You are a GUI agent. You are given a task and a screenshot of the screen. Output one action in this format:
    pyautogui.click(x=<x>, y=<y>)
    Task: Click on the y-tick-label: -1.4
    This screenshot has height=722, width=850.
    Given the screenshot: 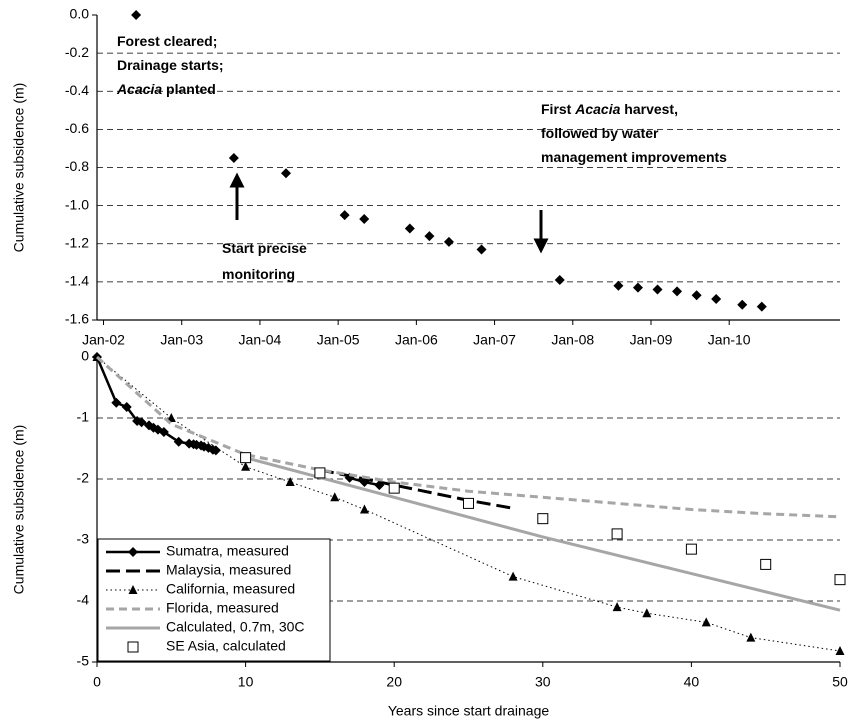 What is the action you would take?
    pyautogui.click(x=77, y=281)
    